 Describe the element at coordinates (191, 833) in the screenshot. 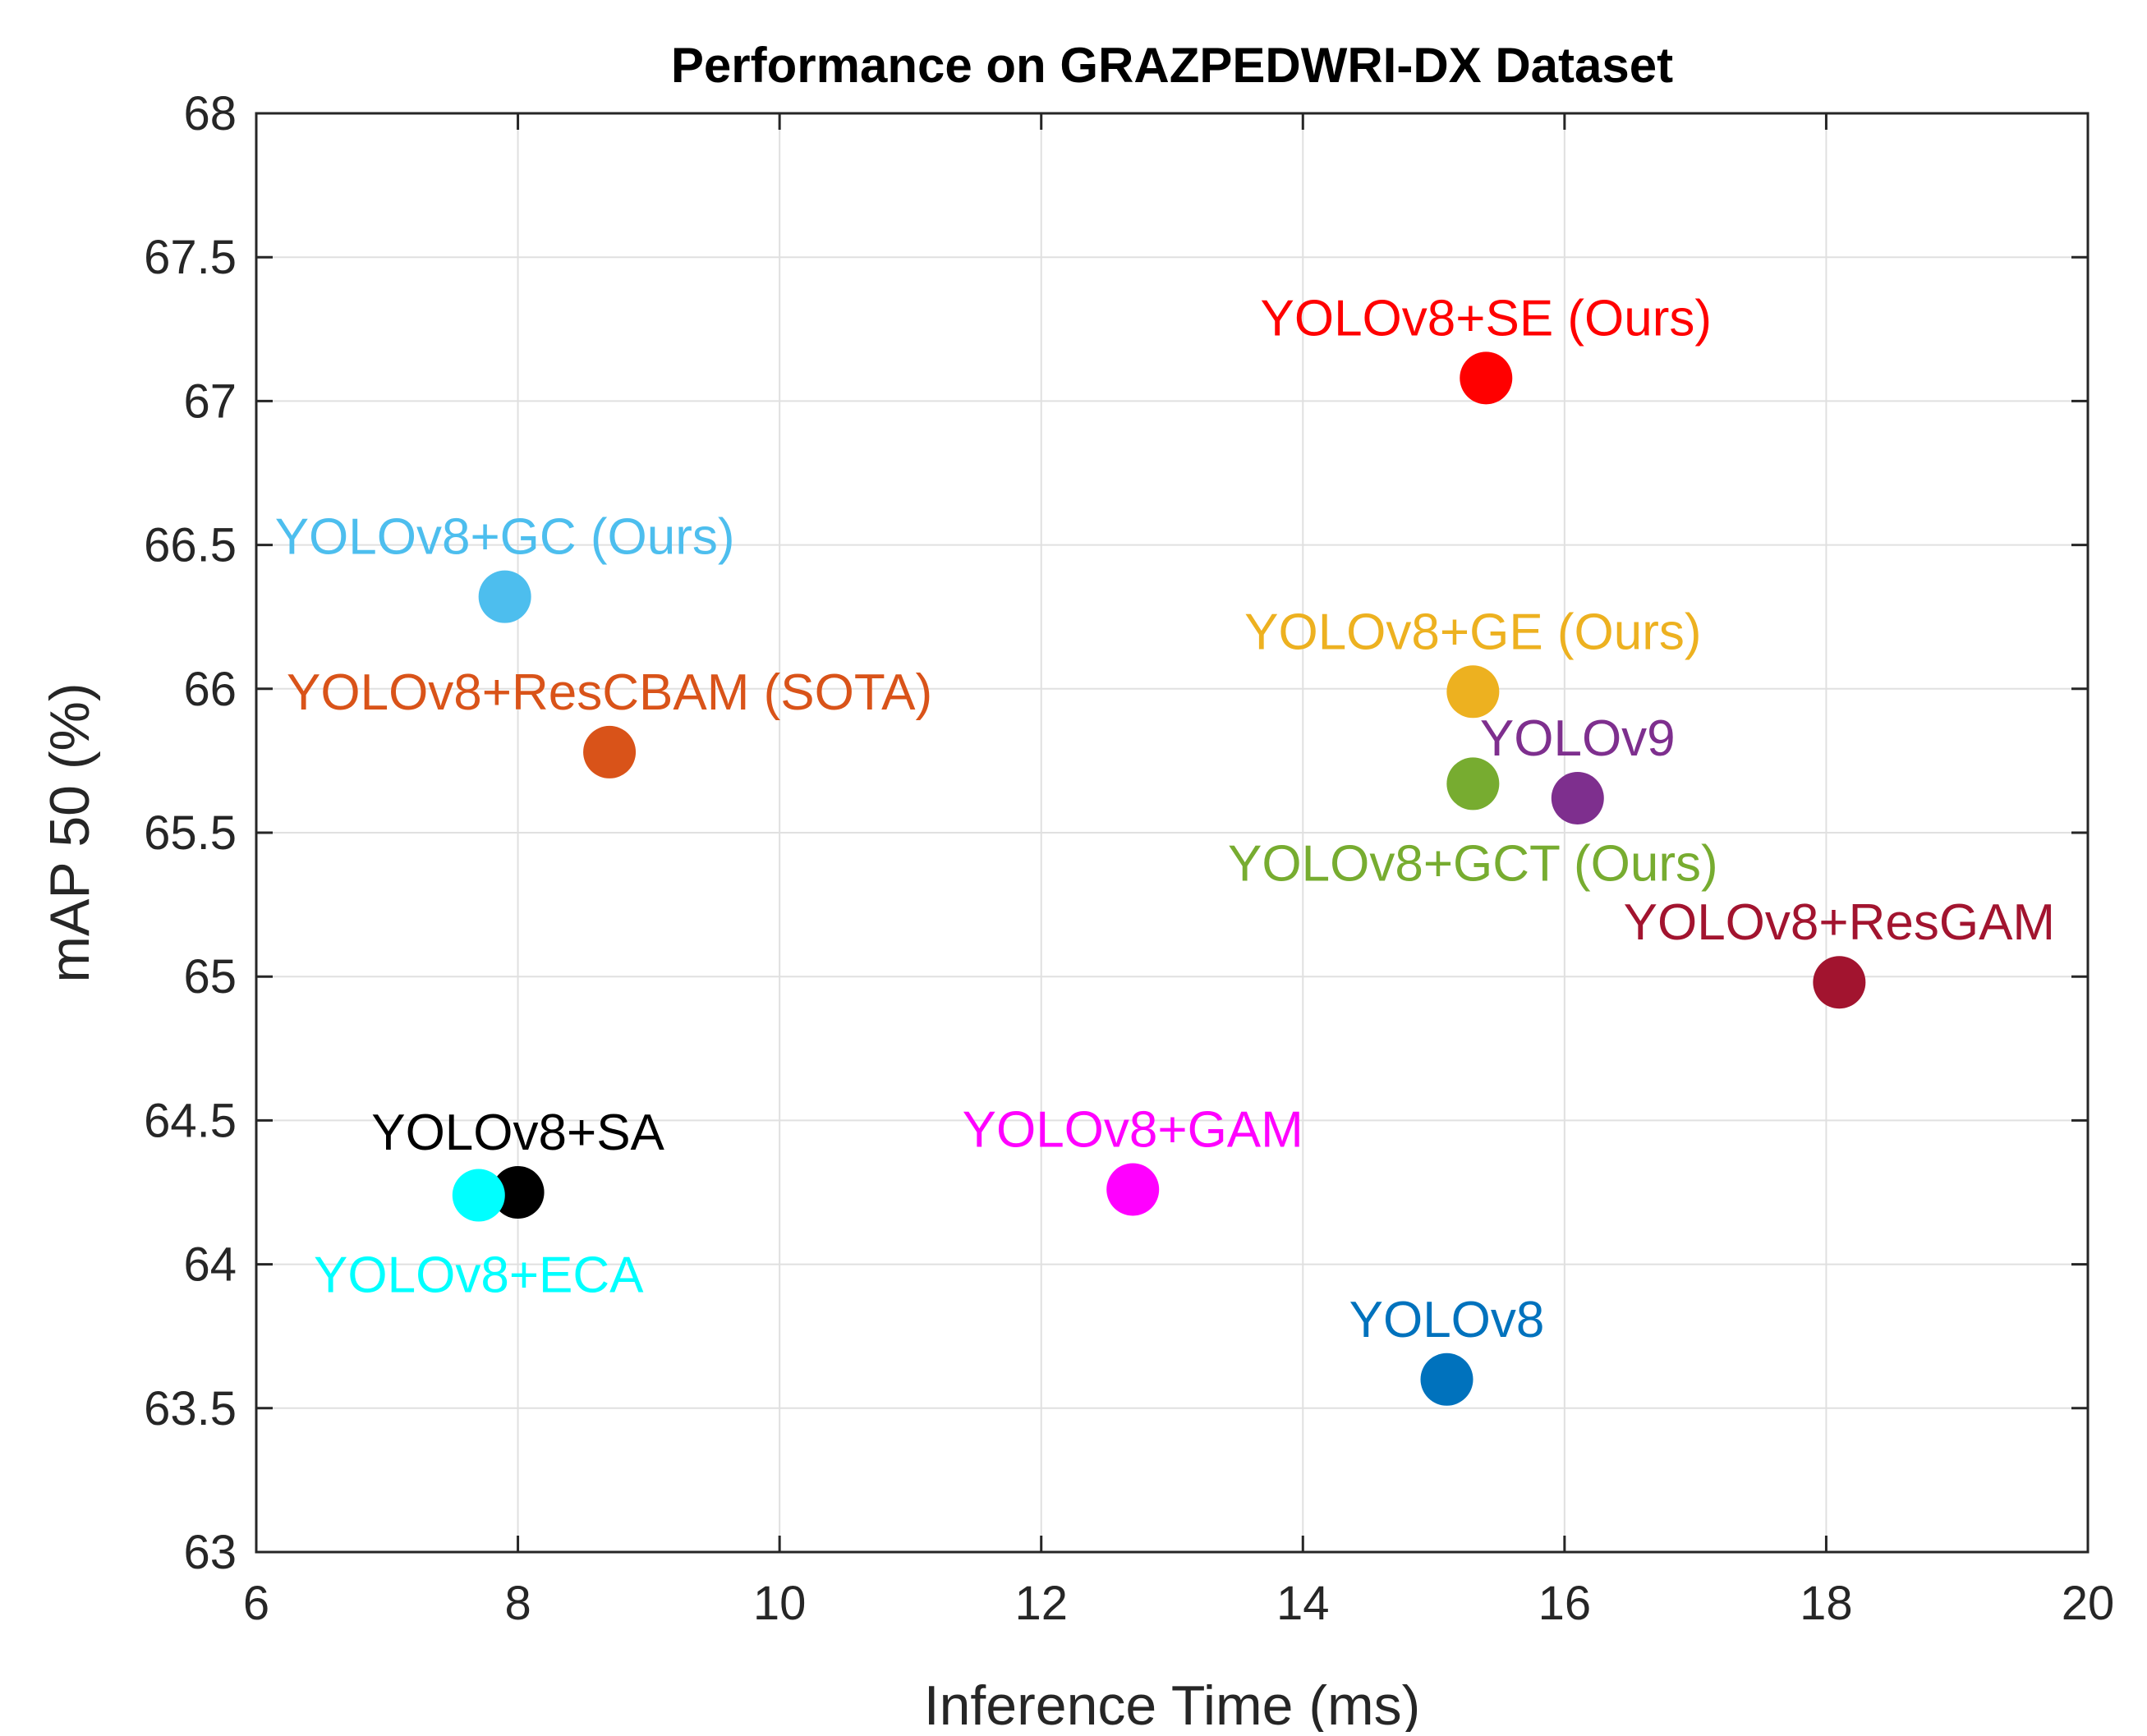

I see `y-tick-label: 65.5` at that location.